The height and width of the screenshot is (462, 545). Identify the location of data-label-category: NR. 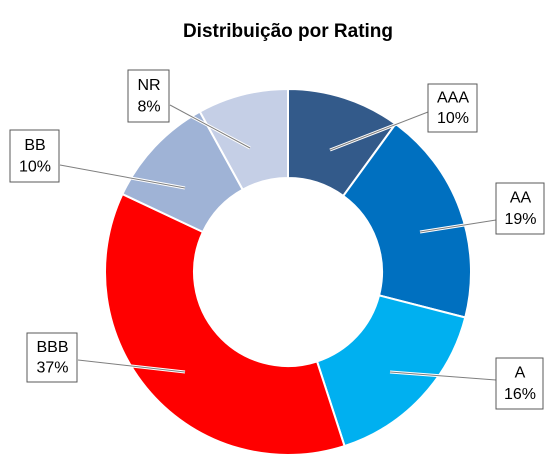
(148, 85).